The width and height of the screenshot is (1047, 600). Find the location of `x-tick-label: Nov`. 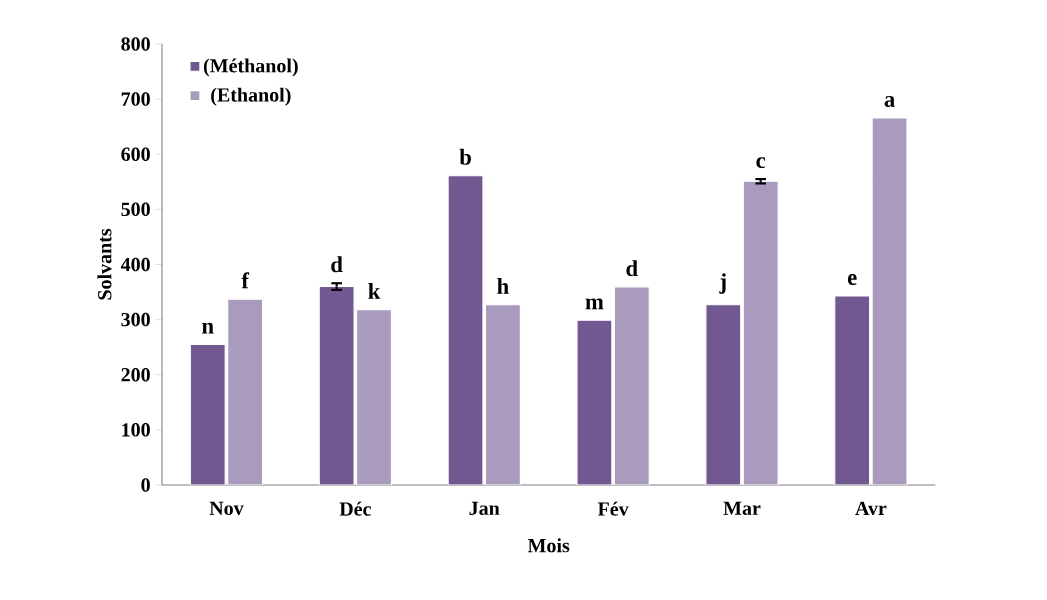

x-tick-label: Nov is located at coordinates (226, 508).